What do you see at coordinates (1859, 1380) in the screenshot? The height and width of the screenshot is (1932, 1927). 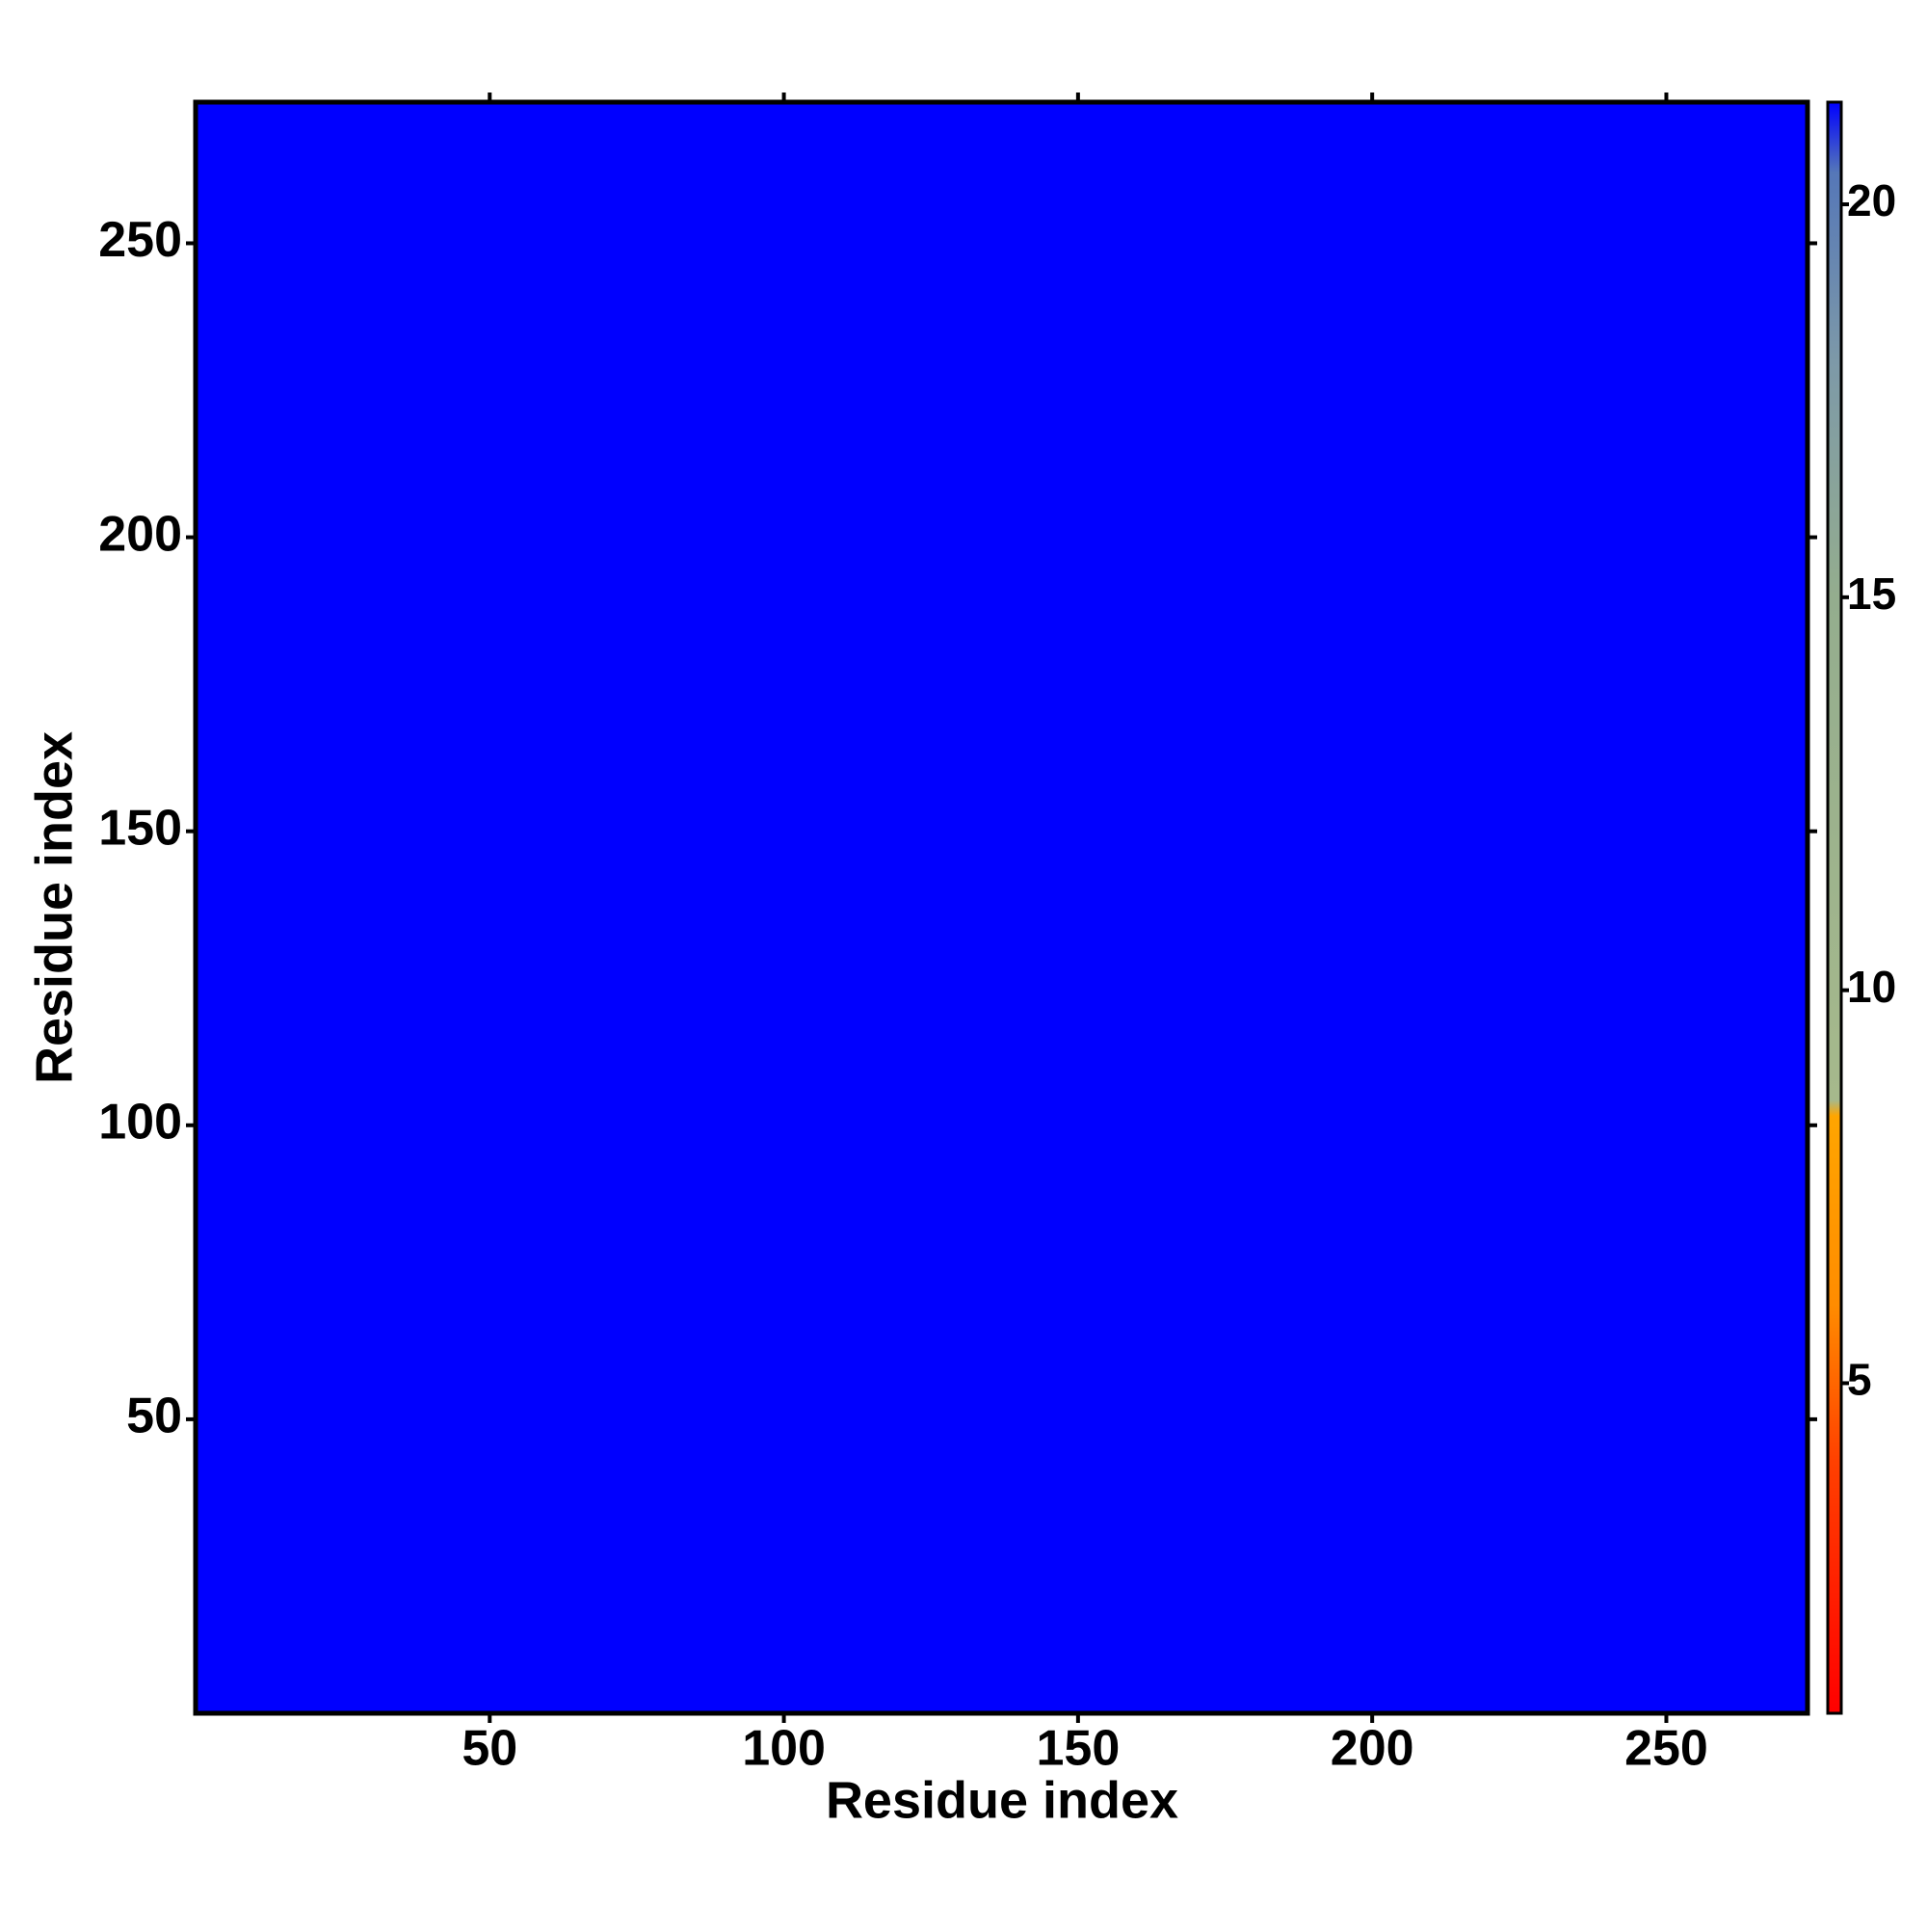 I see `colorbar-tick-label: 5` at bounding box center [1859, 1380].